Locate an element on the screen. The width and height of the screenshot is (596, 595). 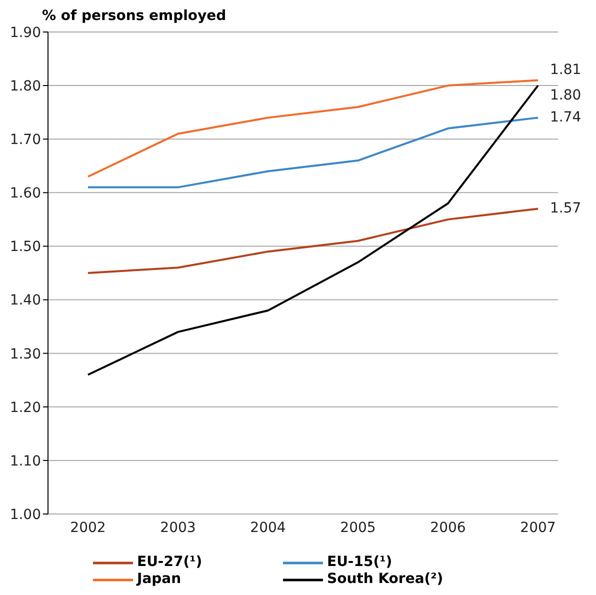
y-axis-title: % of persons employed is located at coordinates (134, 16).